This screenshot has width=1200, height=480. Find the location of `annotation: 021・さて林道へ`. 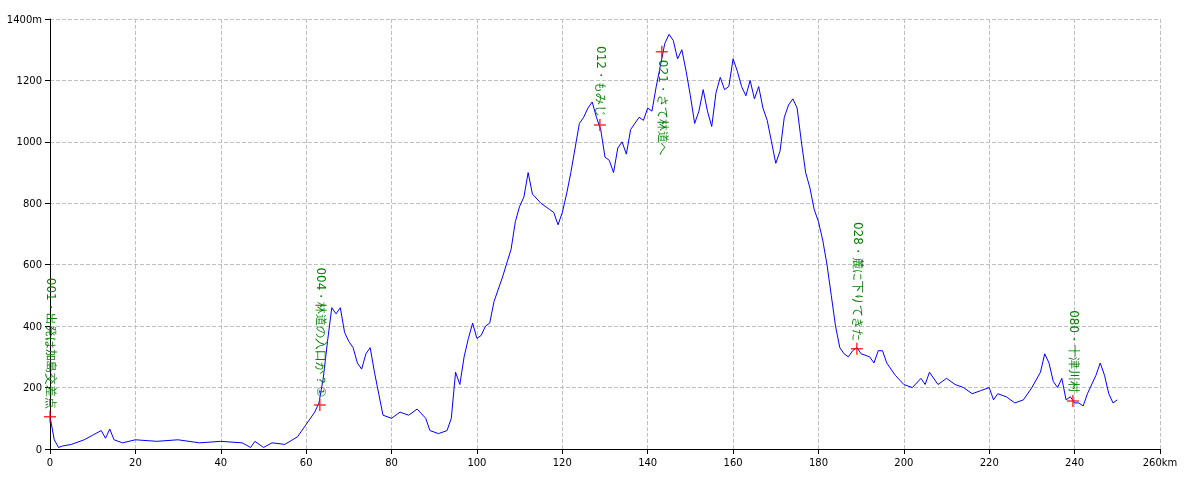

annotation: 021・さて林道へ is located at coordinates (662, 107).